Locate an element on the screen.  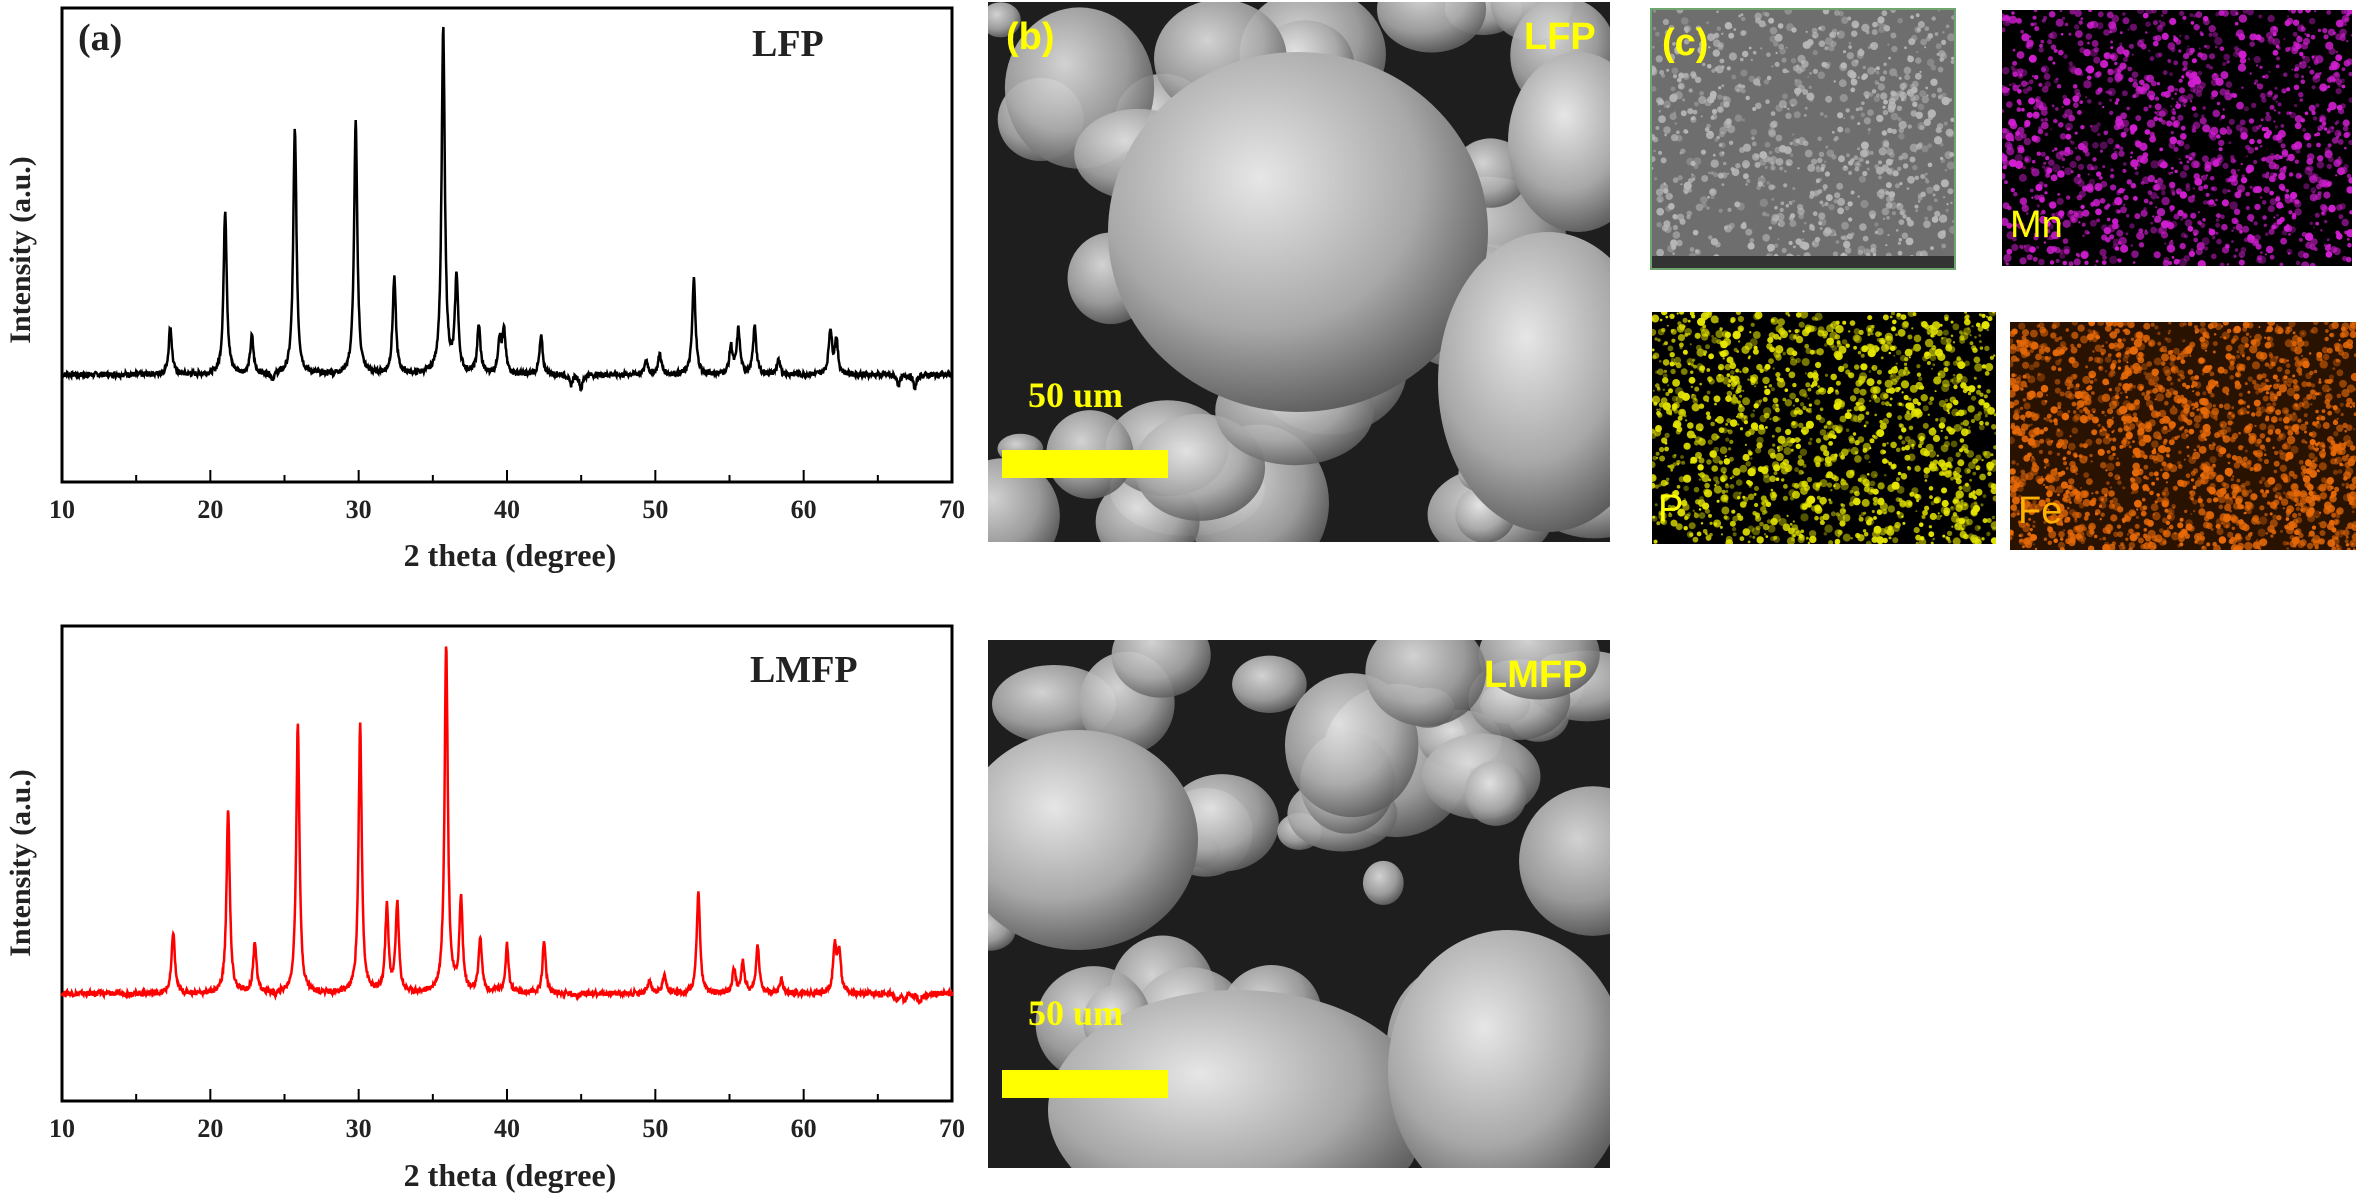
xrd-line-lfp is located at coordinates (507, 209).